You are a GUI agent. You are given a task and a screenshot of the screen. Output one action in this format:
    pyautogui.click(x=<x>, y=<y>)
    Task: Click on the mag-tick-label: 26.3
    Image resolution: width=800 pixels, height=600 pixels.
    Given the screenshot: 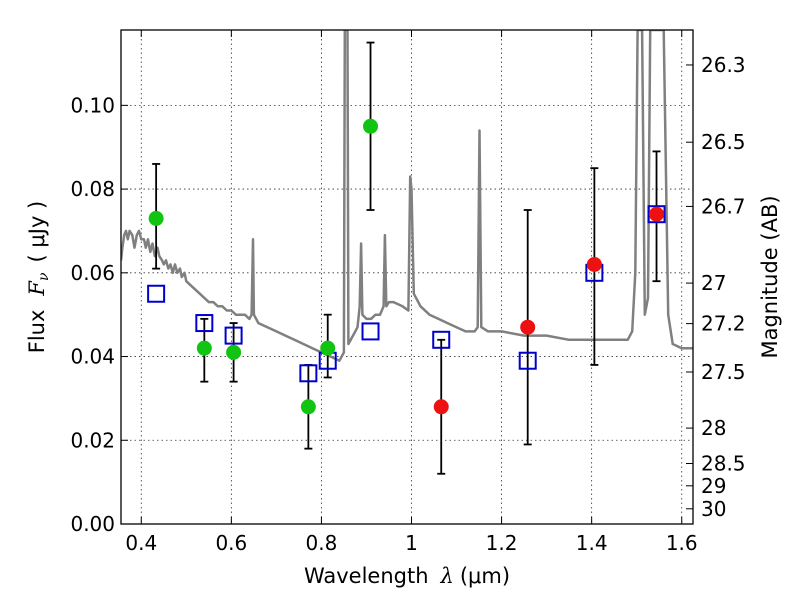 What is the action you would take?
    pyautogui.click(x=723, y=65)
    